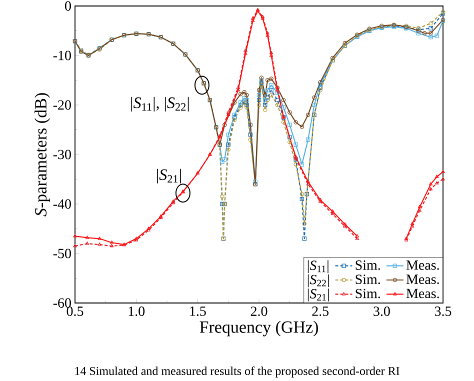  I want to click on x-tick-label: 1.0, so click(136, 311).